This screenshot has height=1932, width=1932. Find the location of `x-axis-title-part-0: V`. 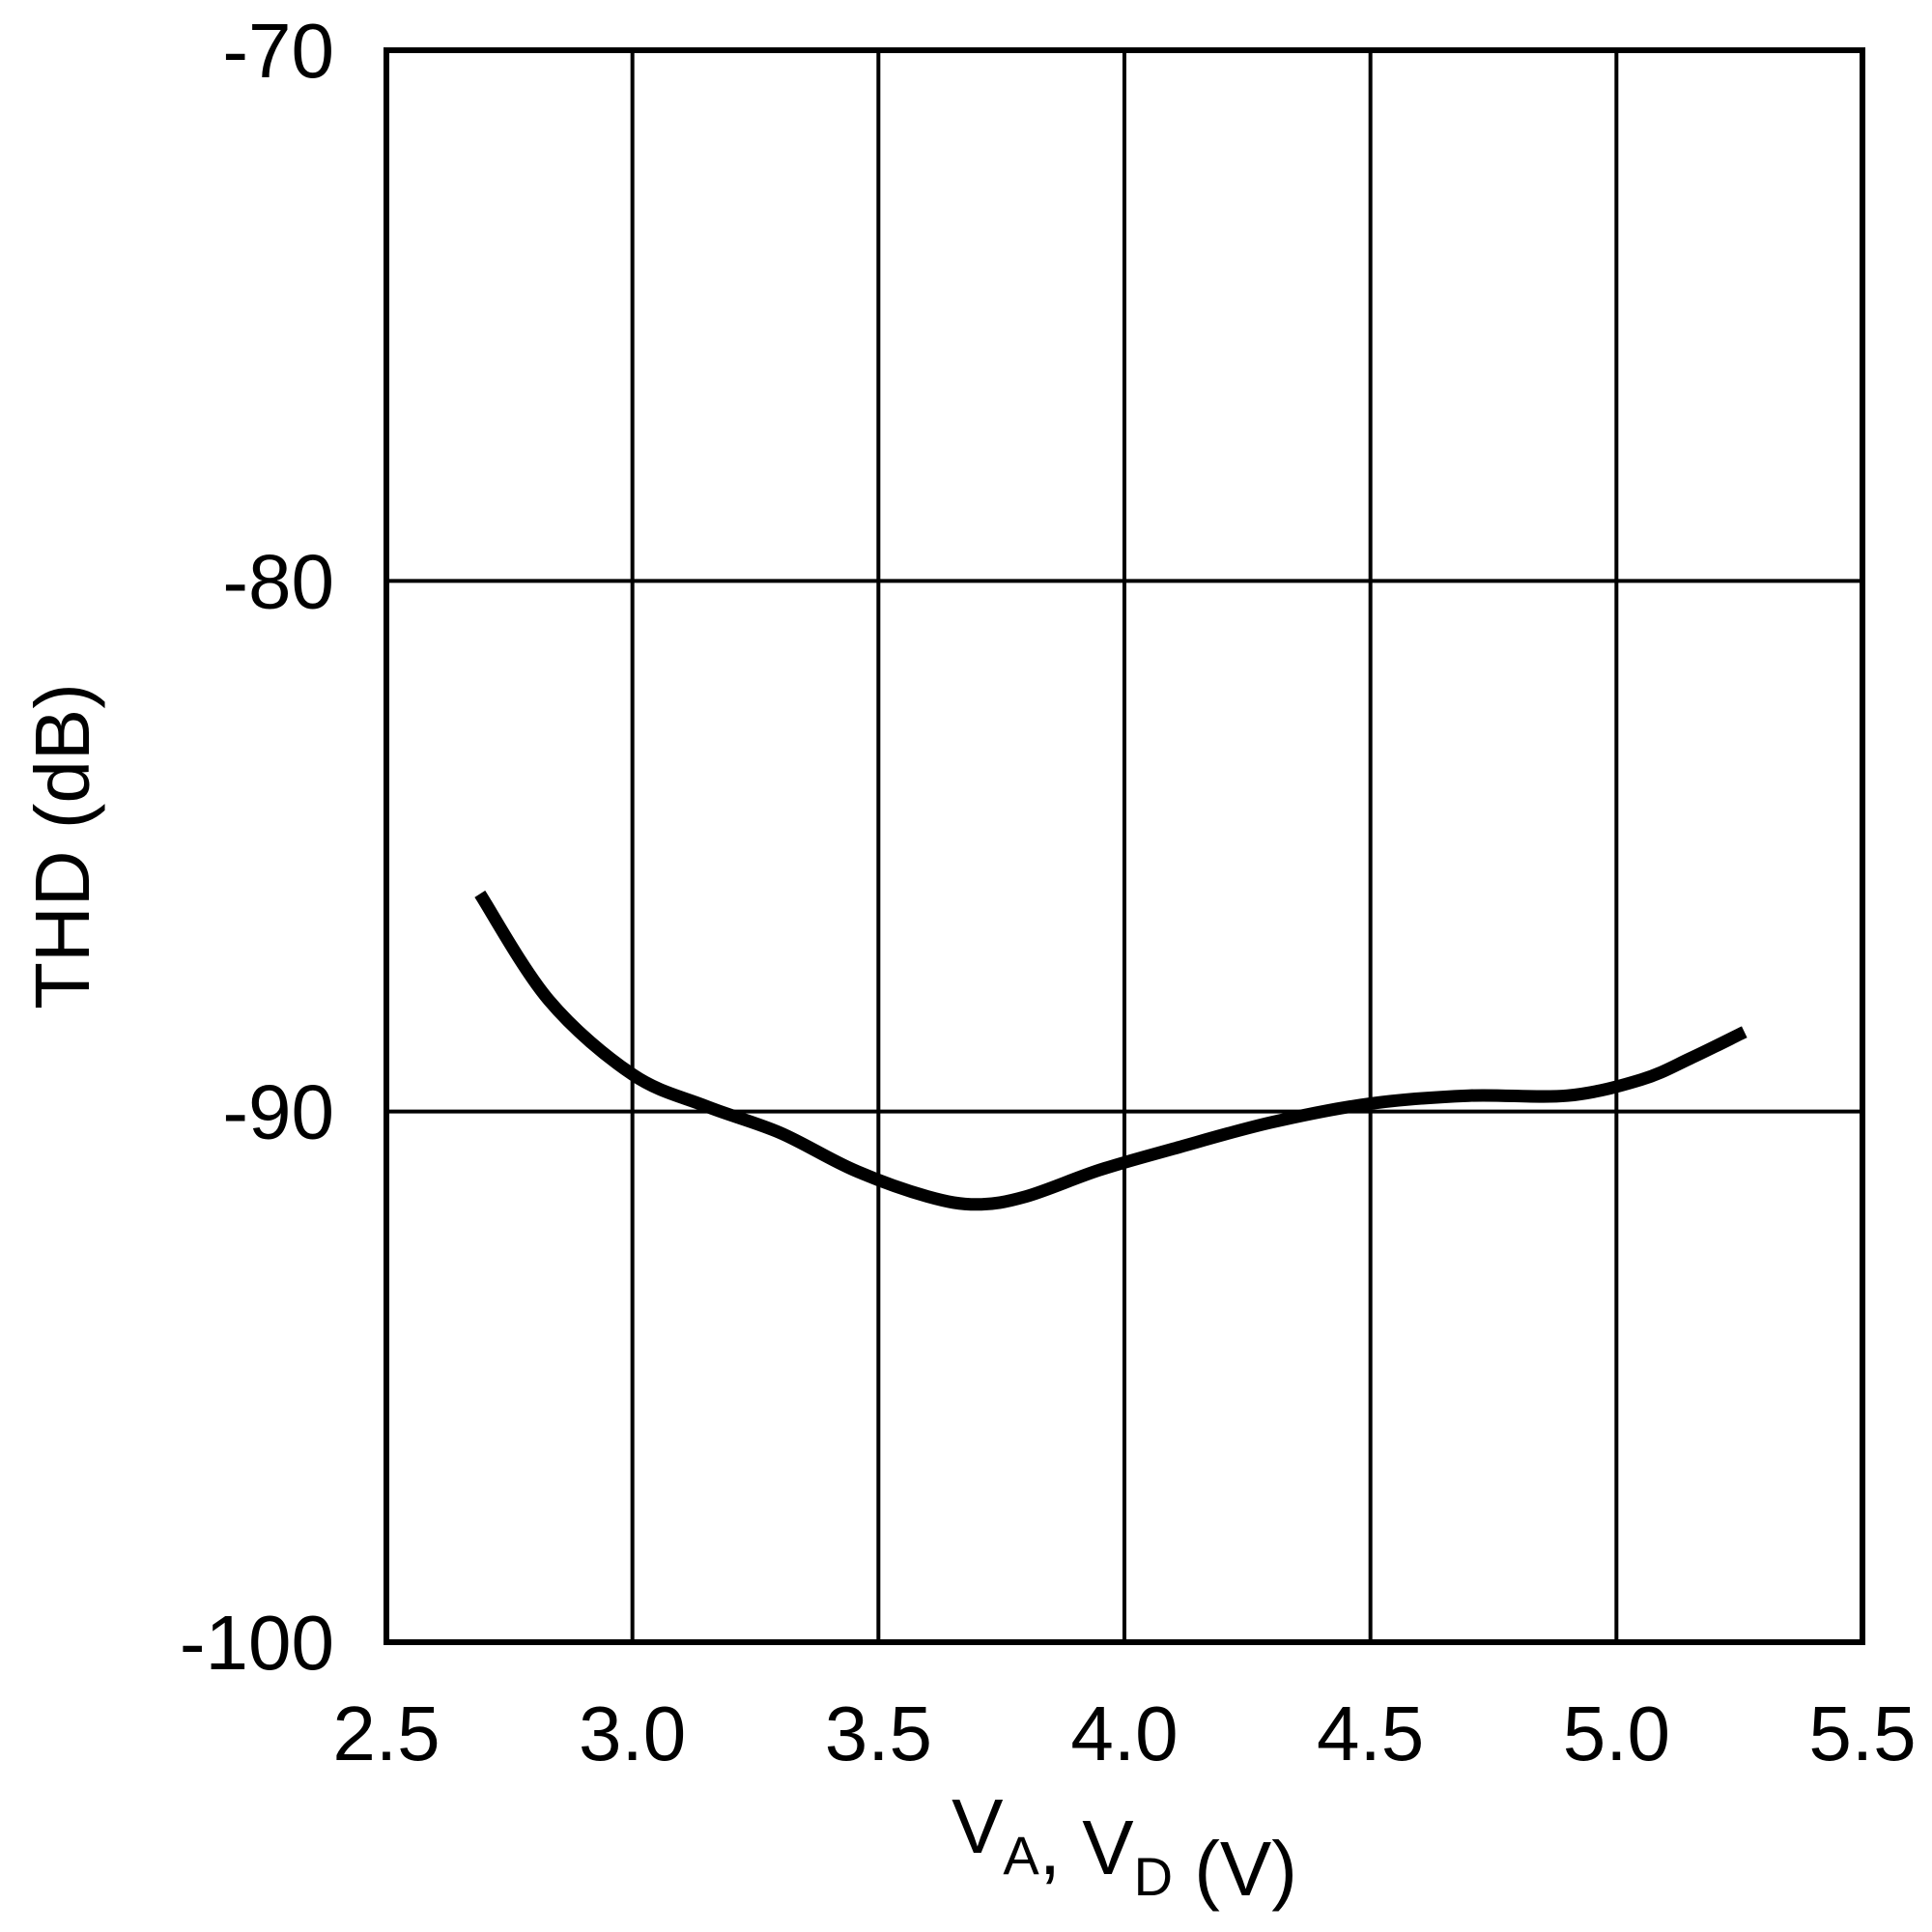

x-axis-title-part-0: V is located at coordinates (978, 1826).